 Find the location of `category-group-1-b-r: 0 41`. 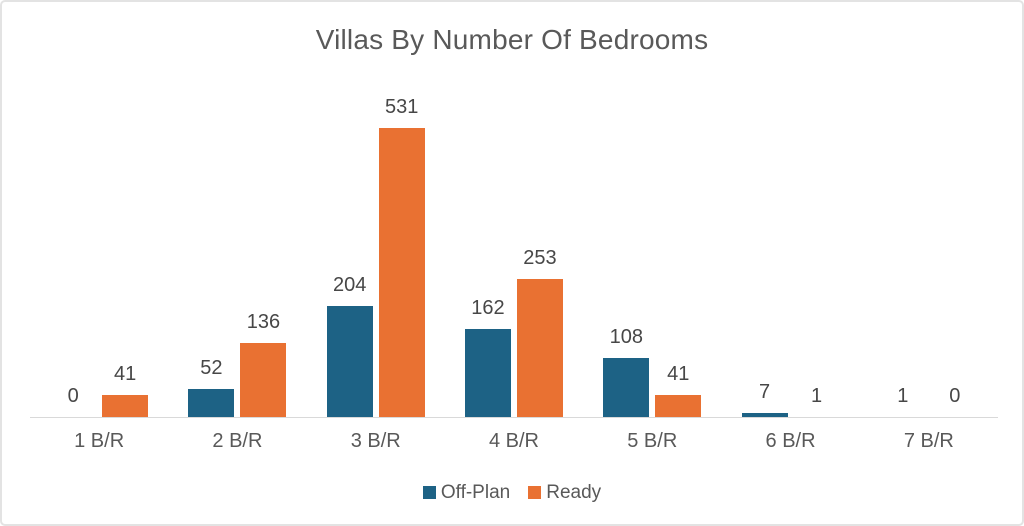

category-group-1-b-r: 0 41 is located at coordinates (99, 257).